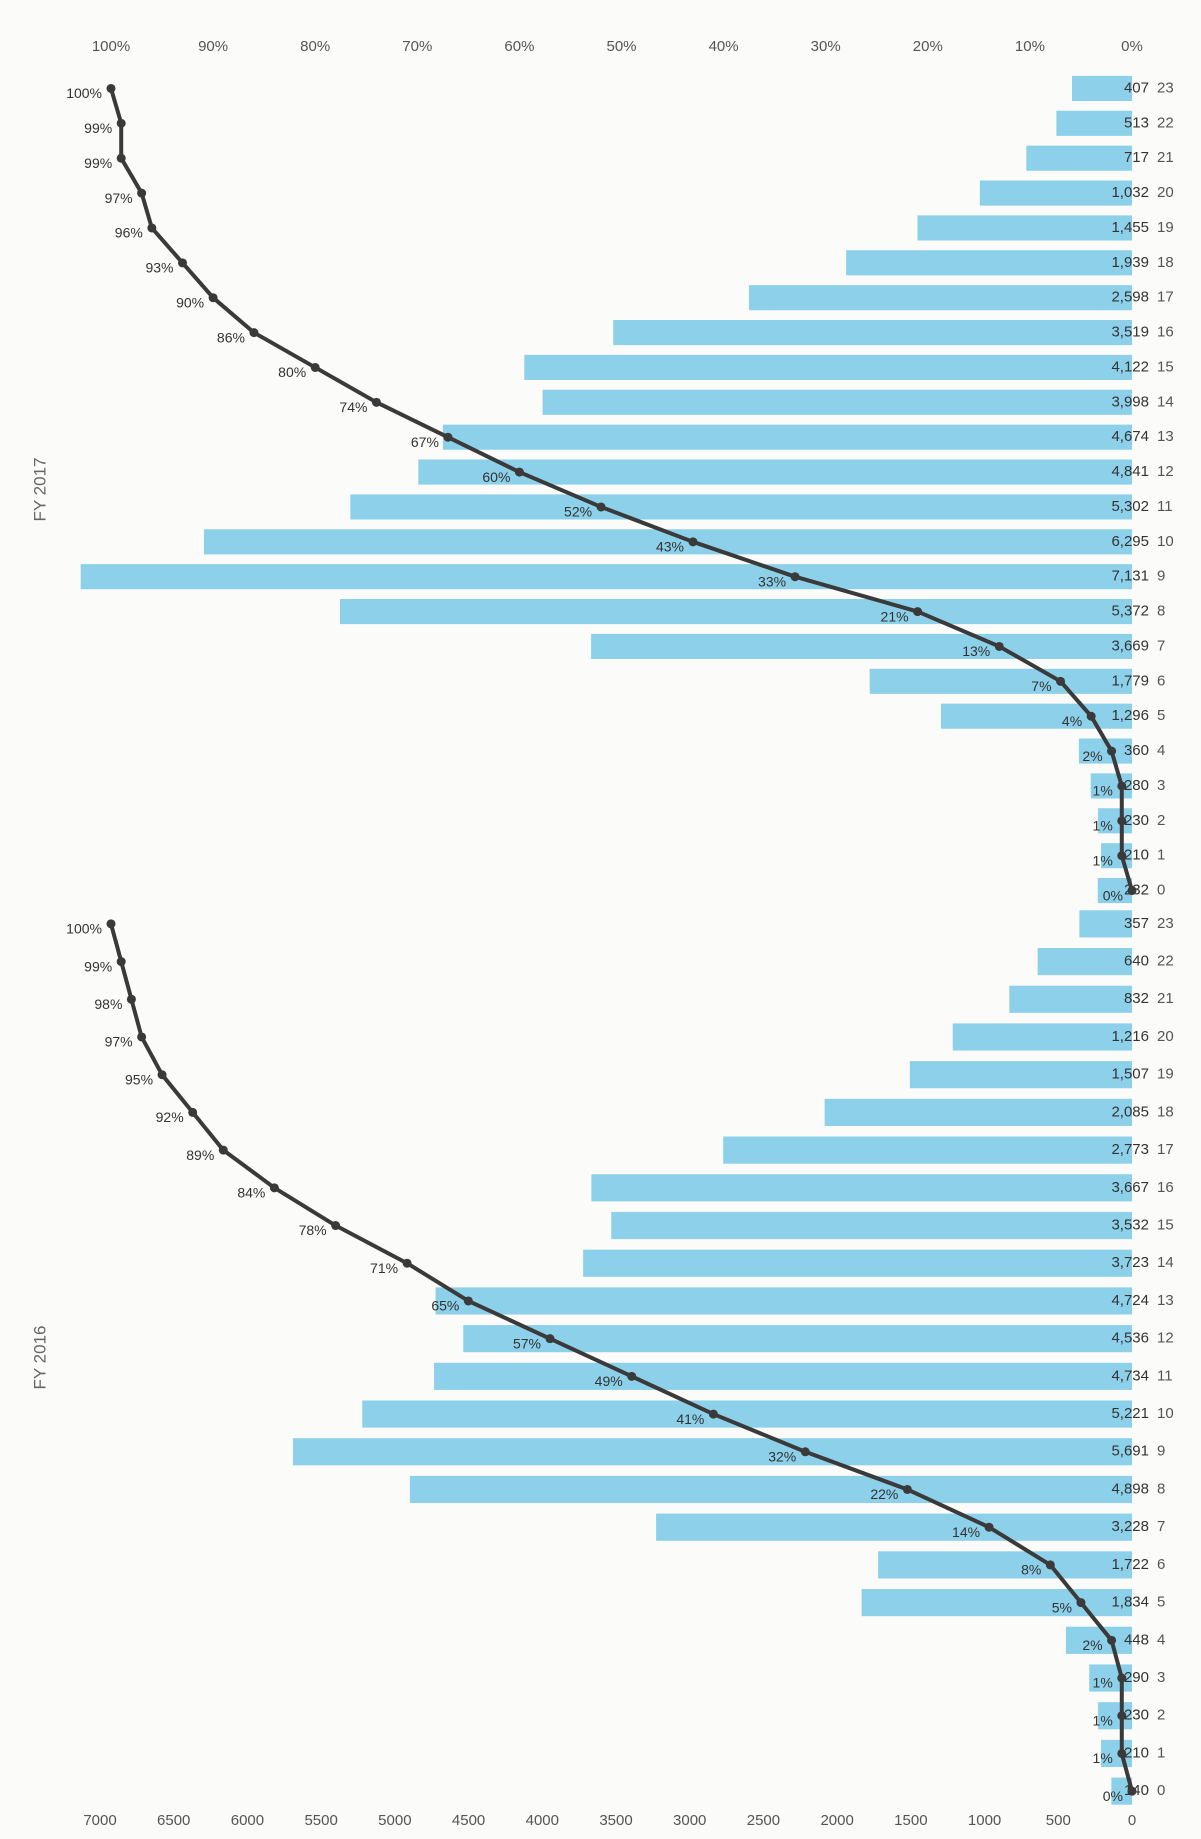 The height and width of the screenshot is (1839, 1201). I want to click on x-tick-label: 8, so click(1161, 611).